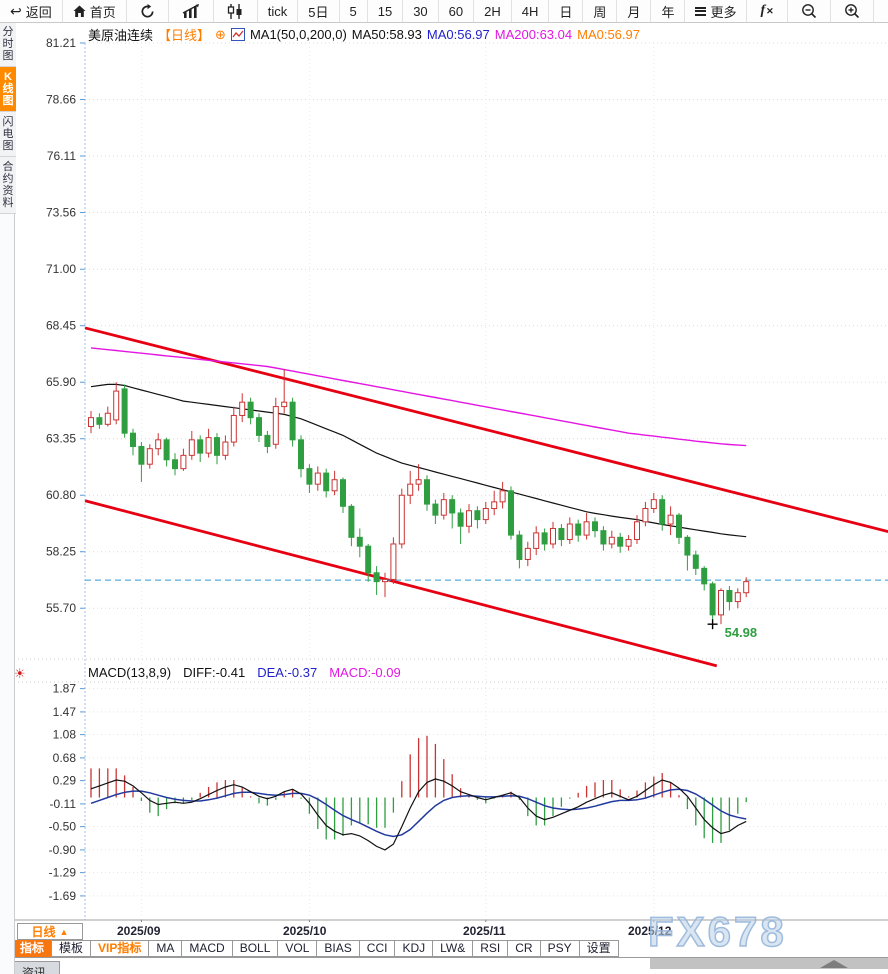 This screenshot has height=974, width=888. Describe the element at coordinates (297, 948) in the screenshot. I see `footer-tab-VOL: VOL` at that location.